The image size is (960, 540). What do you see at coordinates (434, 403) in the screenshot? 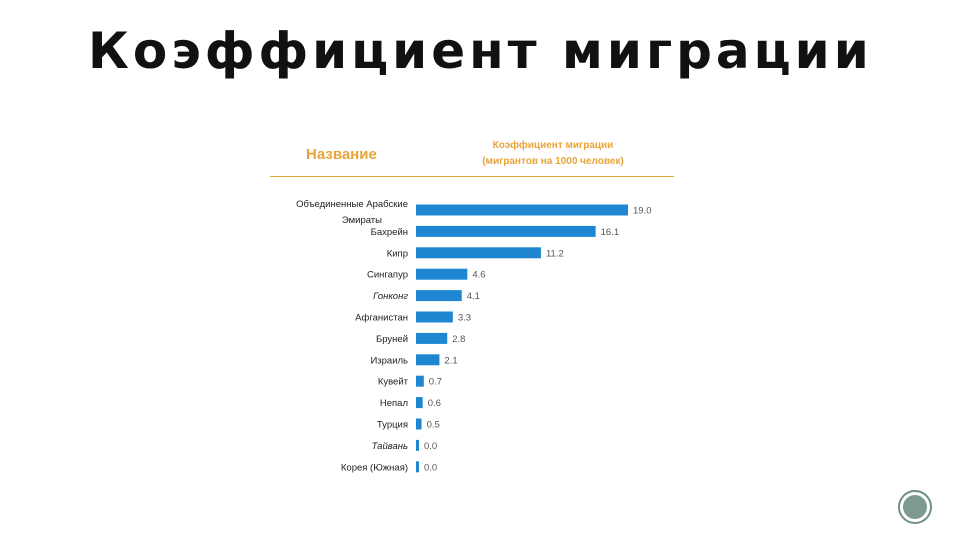
I see `value-label: 0.6` at bounding box center [434, 403].